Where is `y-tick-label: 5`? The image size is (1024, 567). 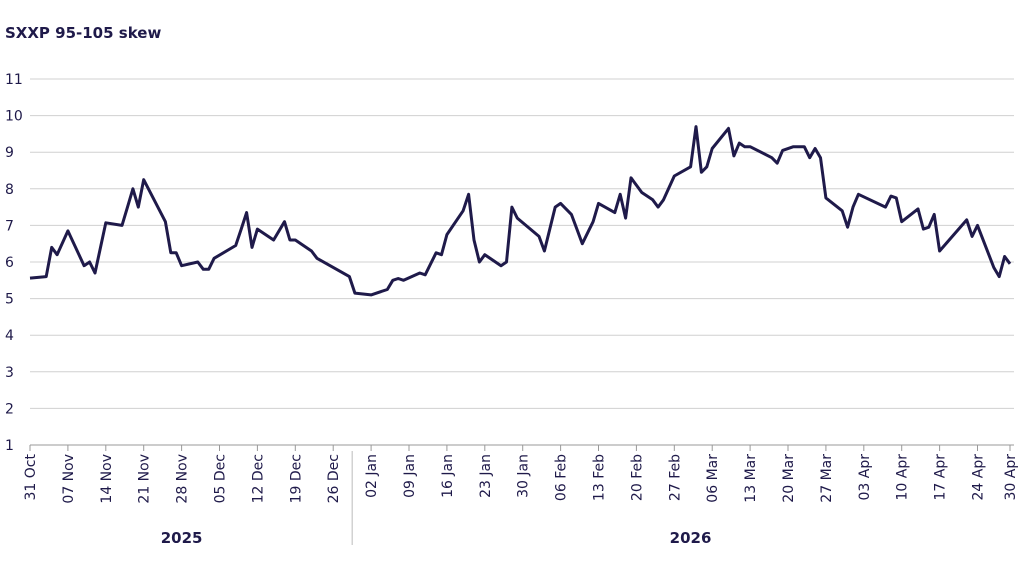 y-tick-label: 5 is located at coordinates (9, 300).